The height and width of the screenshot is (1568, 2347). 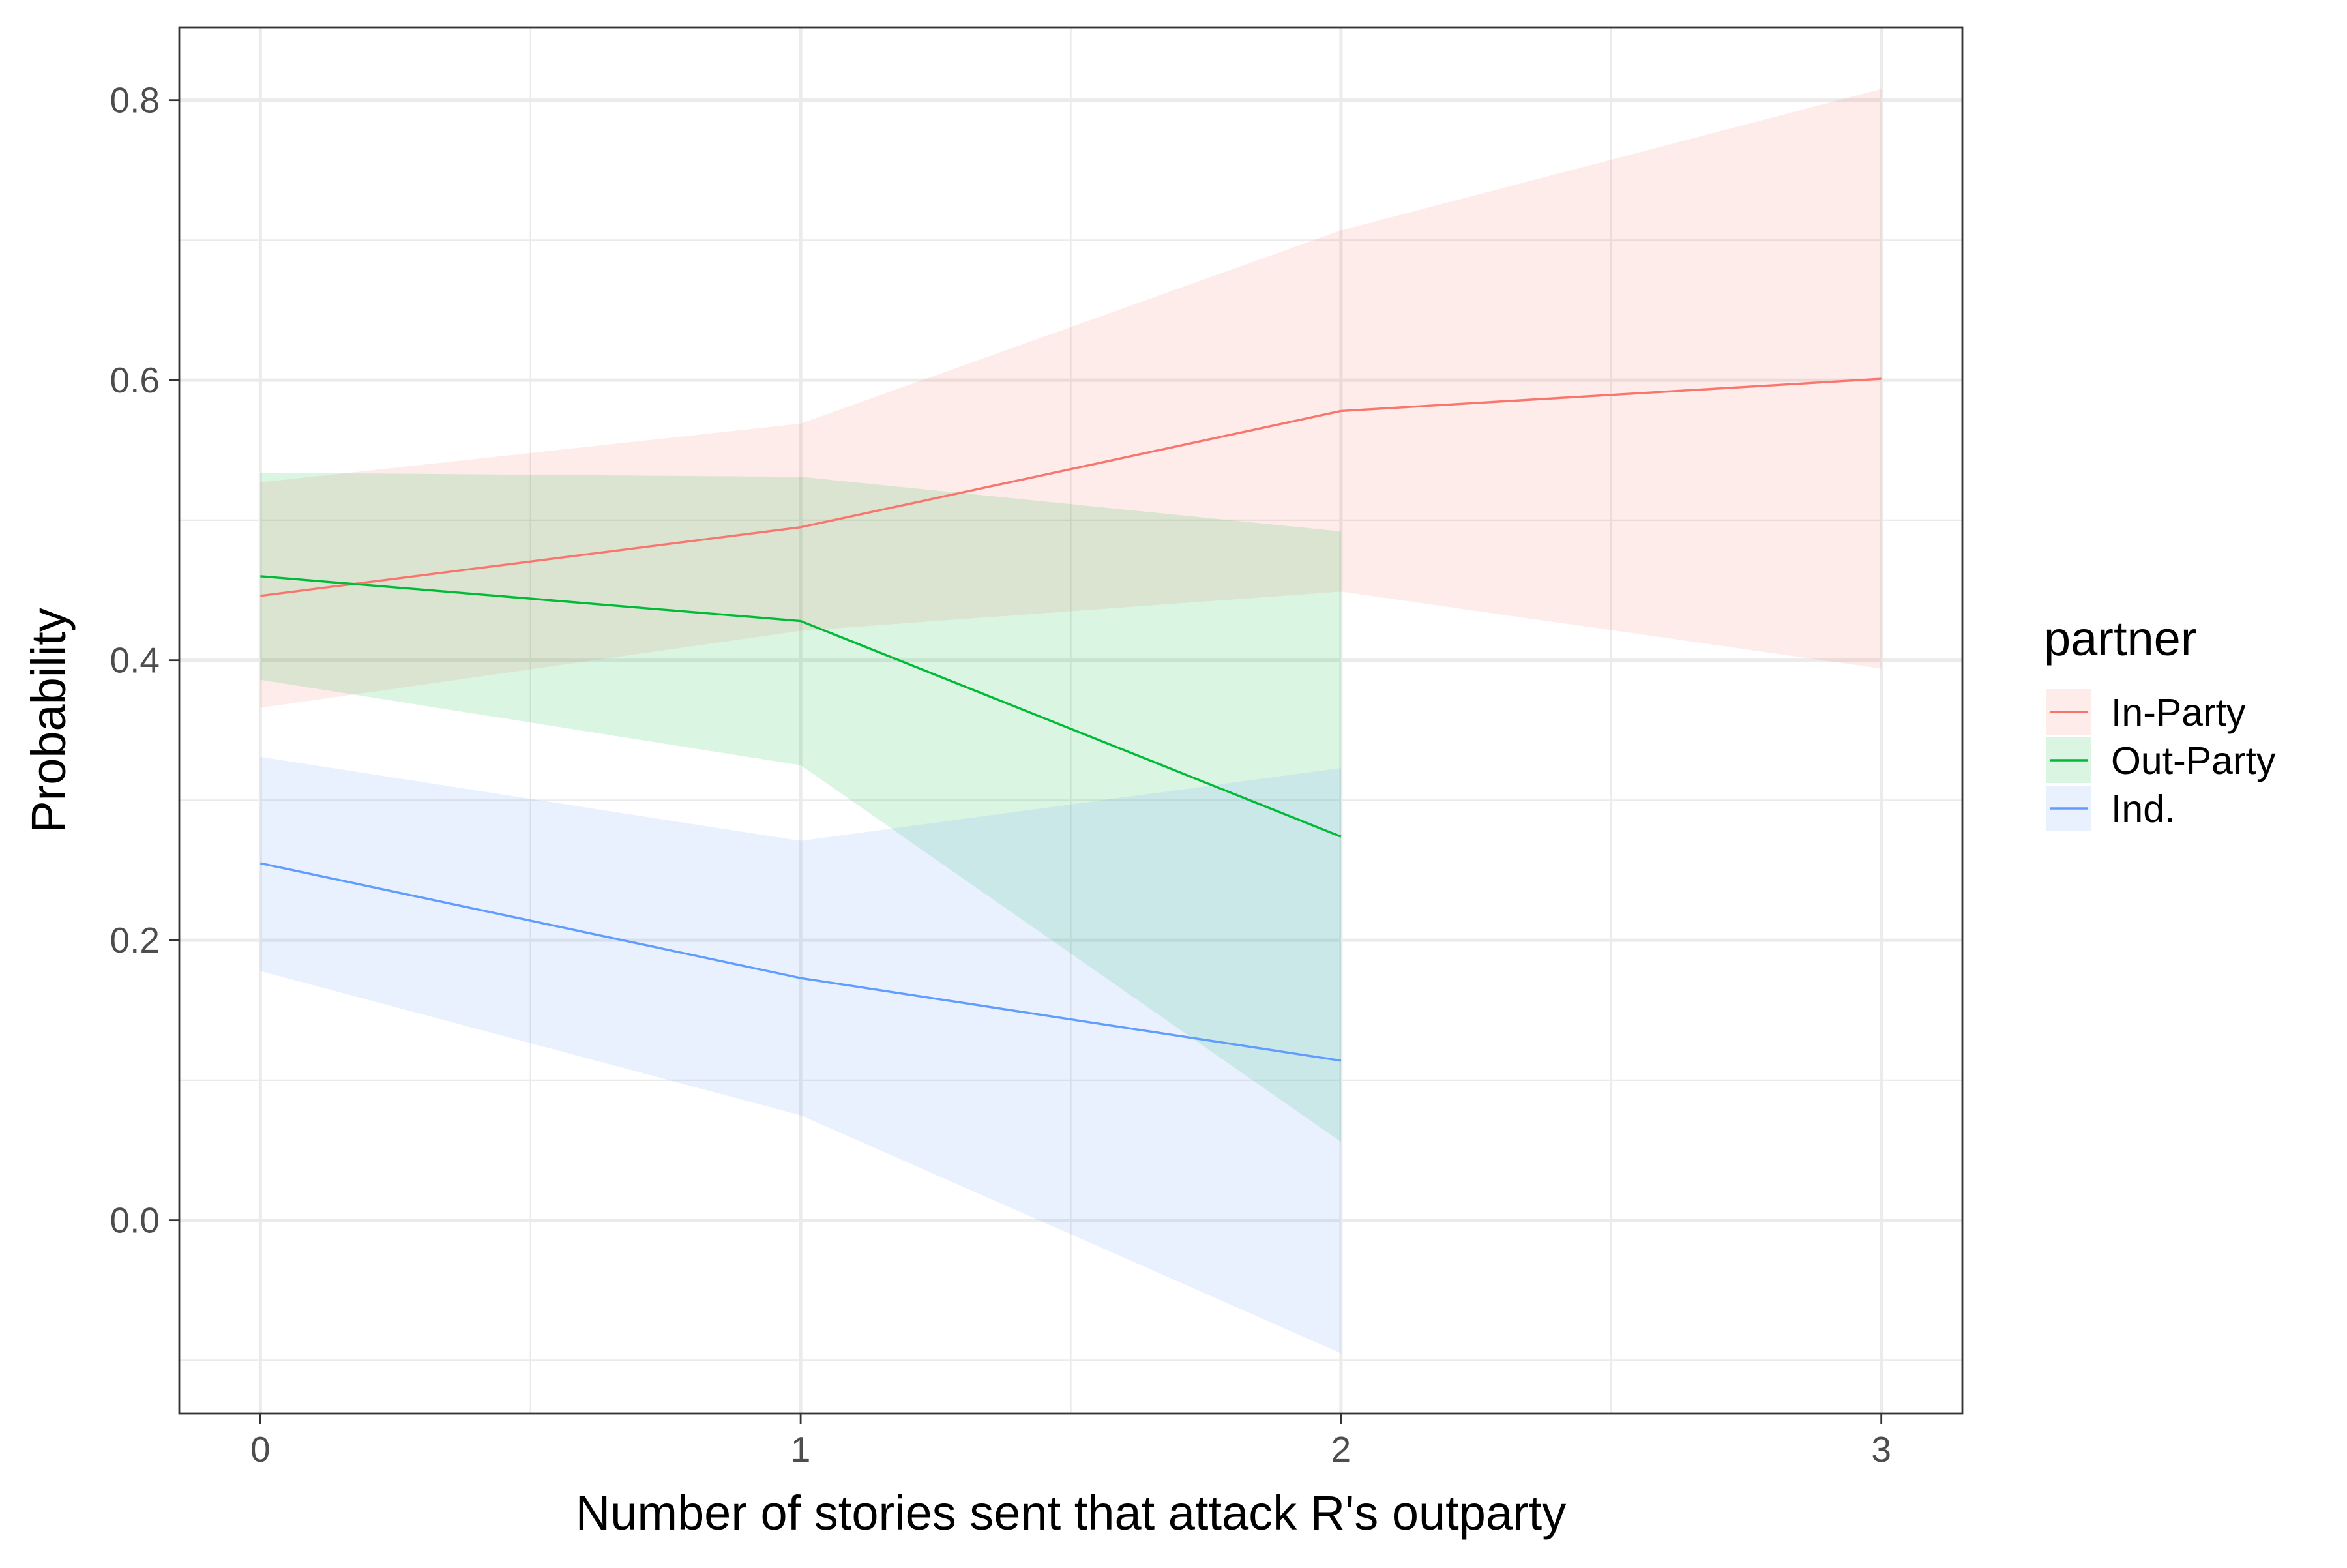 I want to click on y-tick-label: 0.6, so click(x=135, y=380).